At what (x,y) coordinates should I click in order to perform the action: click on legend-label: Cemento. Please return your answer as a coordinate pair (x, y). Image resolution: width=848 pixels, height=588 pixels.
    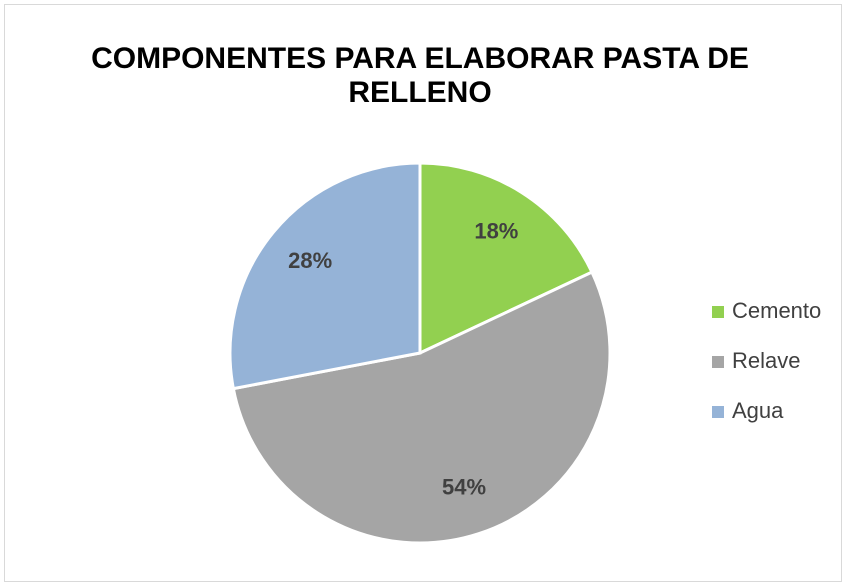
    Looking at the image, I should click on (776, 310).